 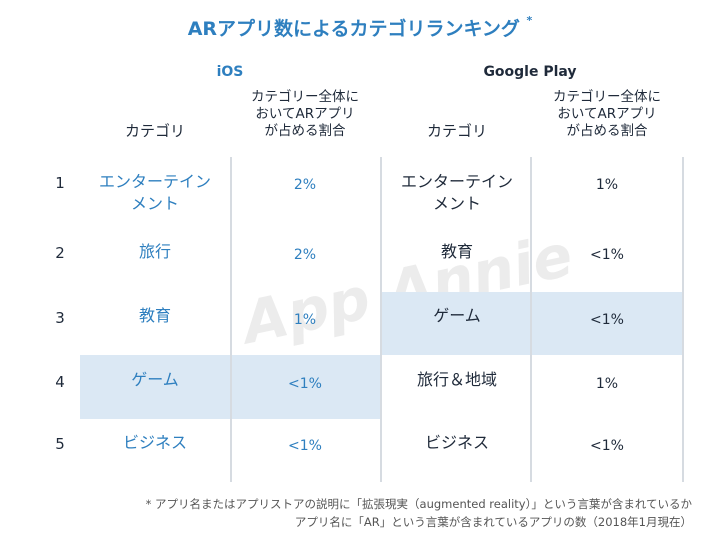 I want to click on ios-category-cell: ビジネス, so click(x=154, y=442).